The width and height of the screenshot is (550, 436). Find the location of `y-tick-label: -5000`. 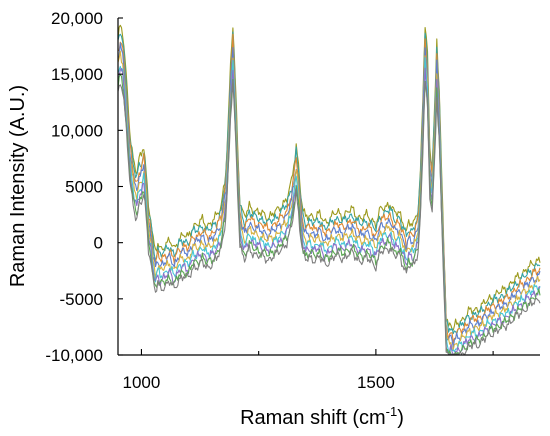

y-tick-label: -5000 is located at coordinates (81, 299).